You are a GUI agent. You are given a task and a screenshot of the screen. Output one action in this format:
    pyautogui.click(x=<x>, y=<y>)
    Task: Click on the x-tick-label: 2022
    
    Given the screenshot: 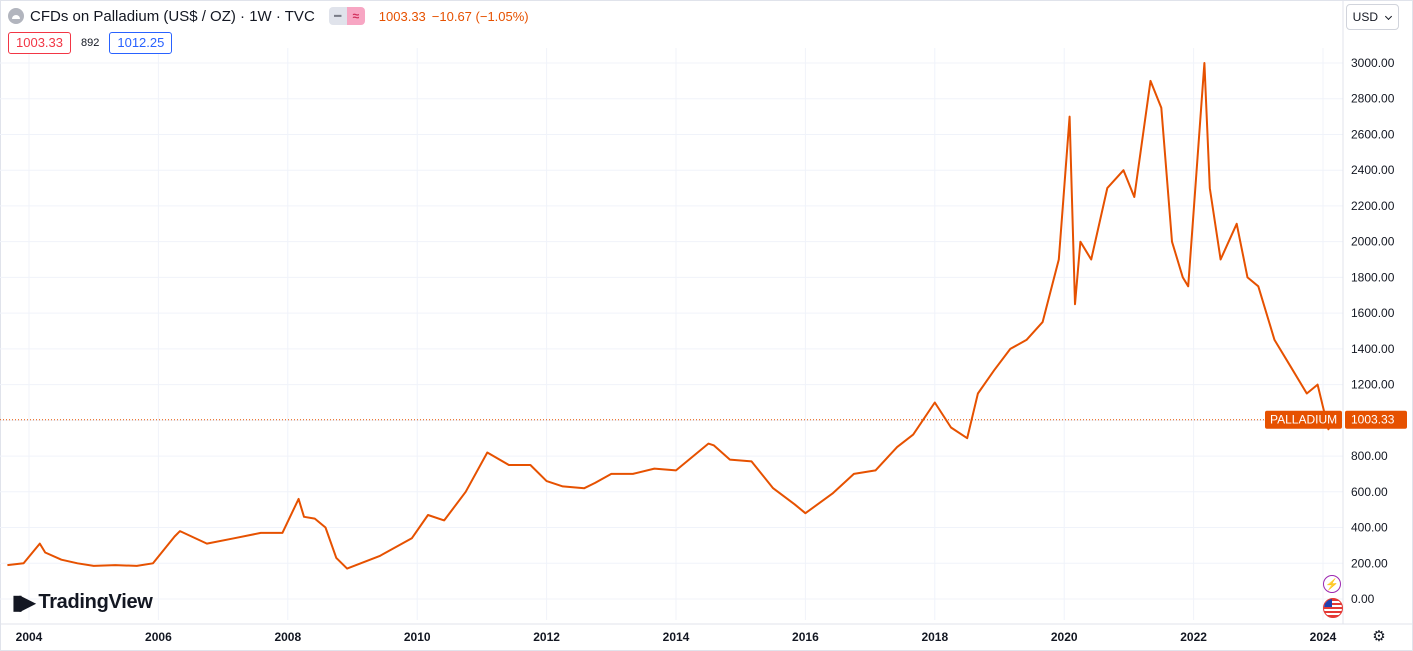 What is the action you would take?
    pyautogui.click(x=1193, y=637)
    